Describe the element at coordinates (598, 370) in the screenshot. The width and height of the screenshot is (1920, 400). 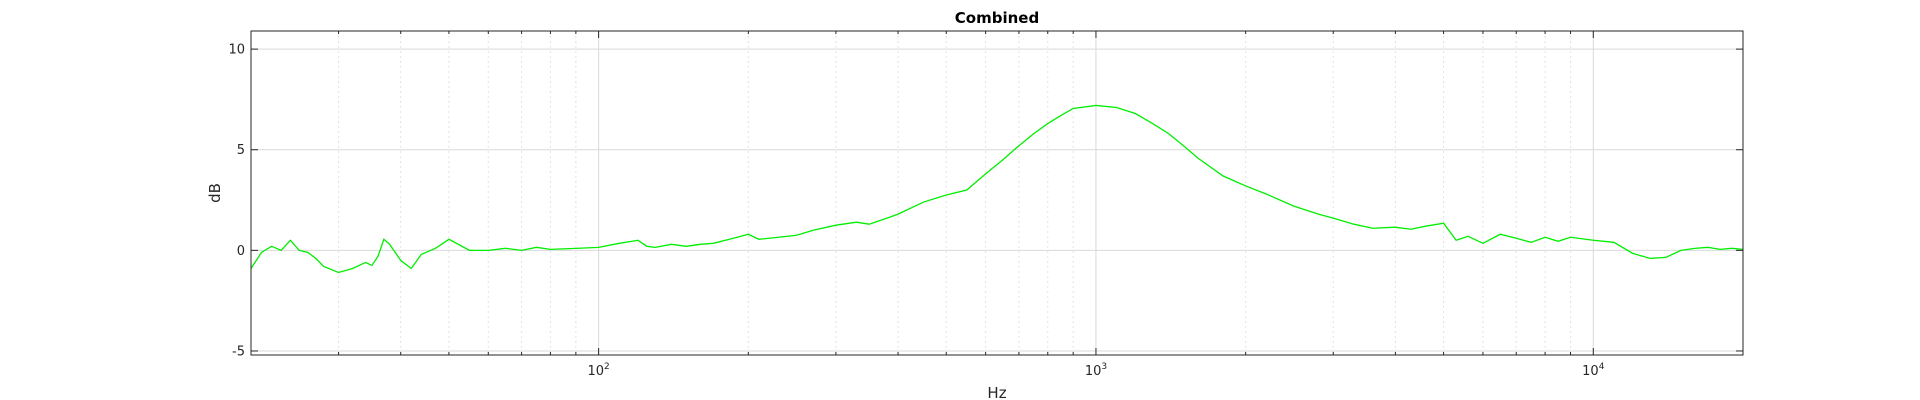
I see `x-tick-label: 10²` at that location.